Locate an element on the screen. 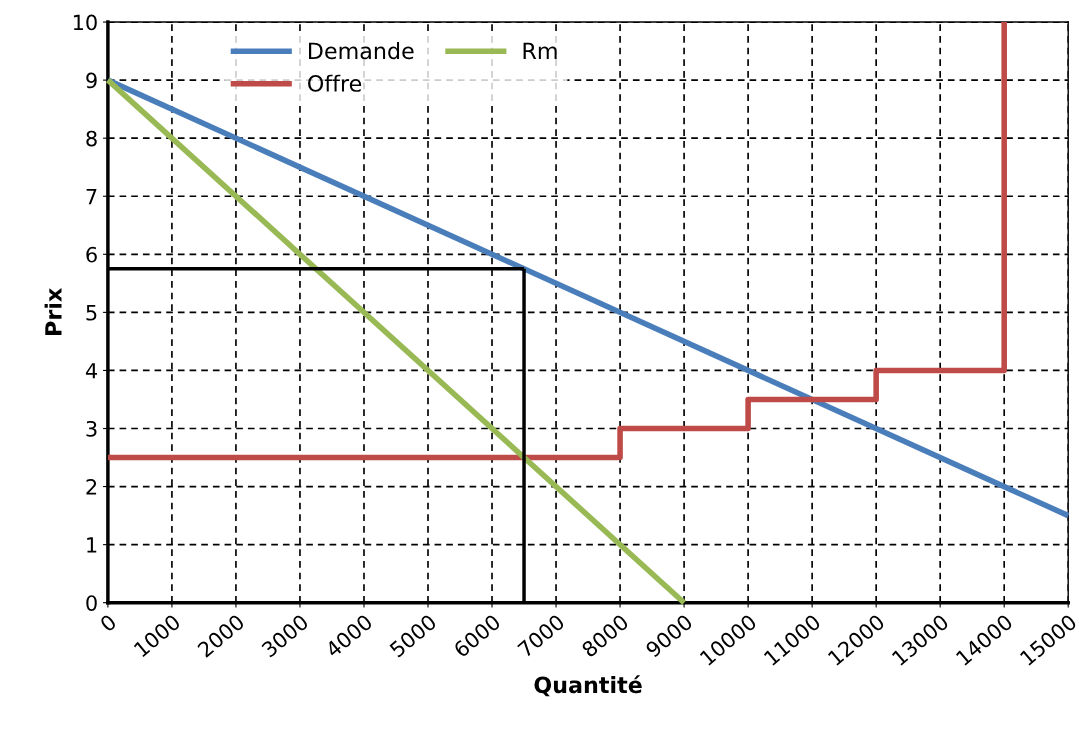  y-tick-label: 5 is located at coordinates (91, 313).